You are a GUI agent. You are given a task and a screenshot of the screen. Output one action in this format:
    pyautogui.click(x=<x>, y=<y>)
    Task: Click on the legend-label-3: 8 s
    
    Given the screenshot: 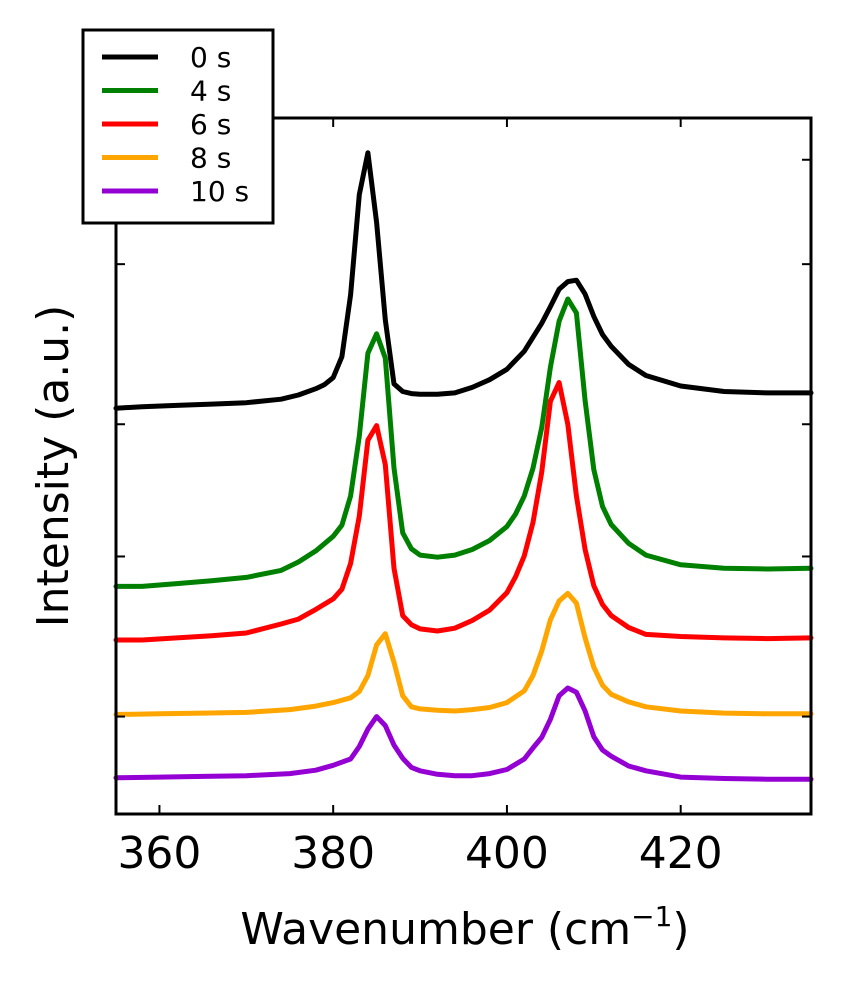 What is the action you would take?
    pyautogui.click(x=210, y=158)
    